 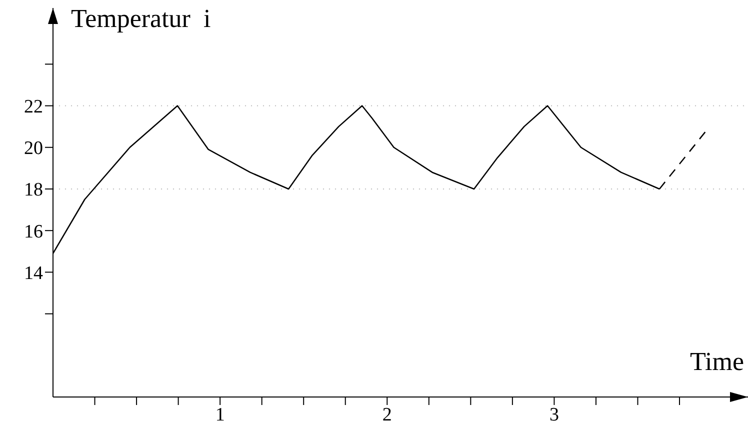 What do you see at coordinates (141, 19) in the screenshot?
I see `y-axis-title: Temperatur i` at bounding box center [141, 19].